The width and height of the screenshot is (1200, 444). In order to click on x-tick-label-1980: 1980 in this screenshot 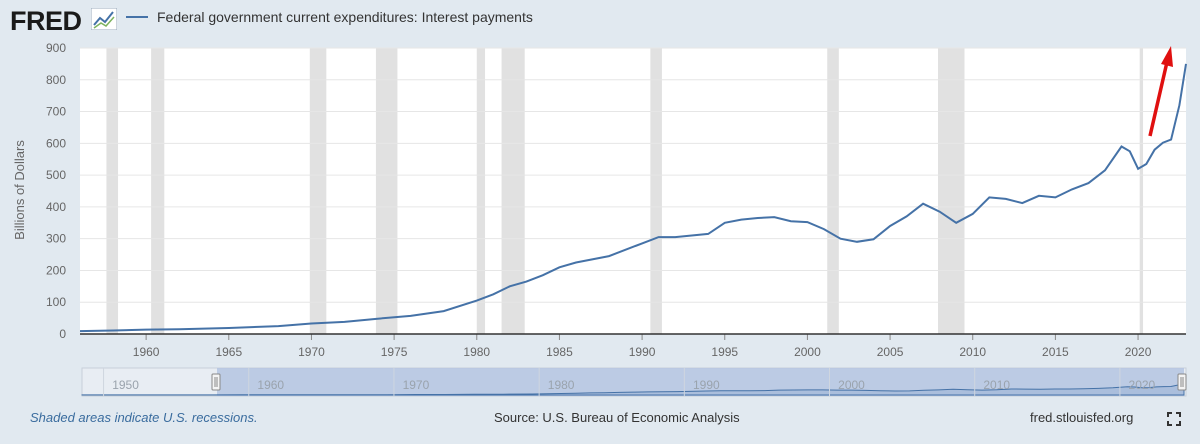, I will do `click(476, 352)`.